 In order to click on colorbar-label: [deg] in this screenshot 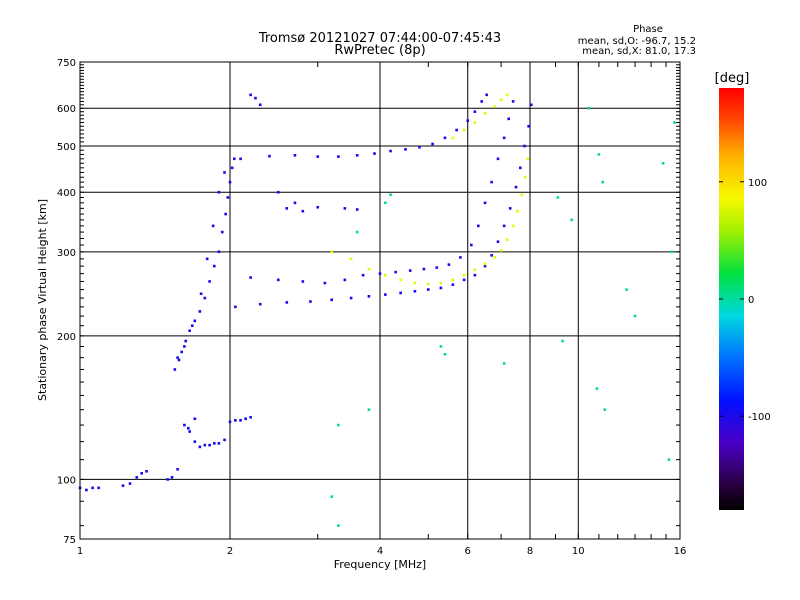, I will do `click(732, 78)`.